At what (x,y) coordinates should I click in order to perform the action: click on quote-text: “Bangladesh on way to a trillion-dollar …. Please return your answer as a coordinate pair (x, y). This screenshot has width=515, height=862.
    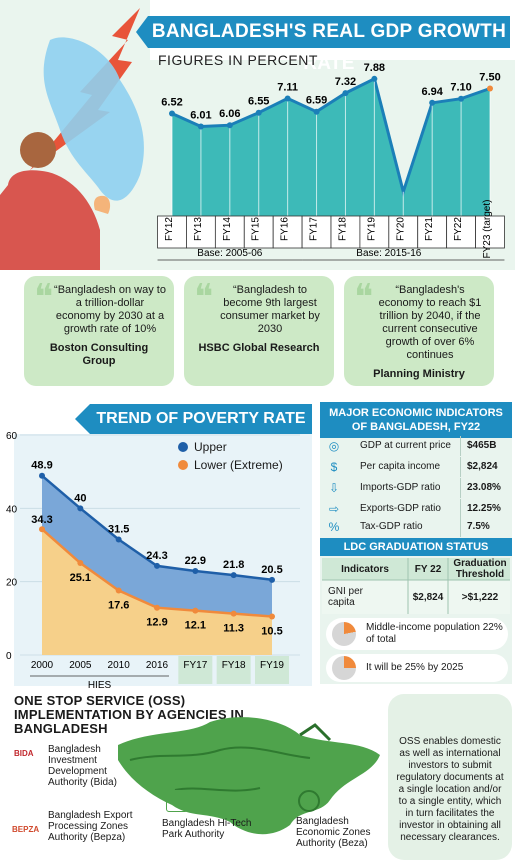
    Looking at the image, I should click on (110, 309).